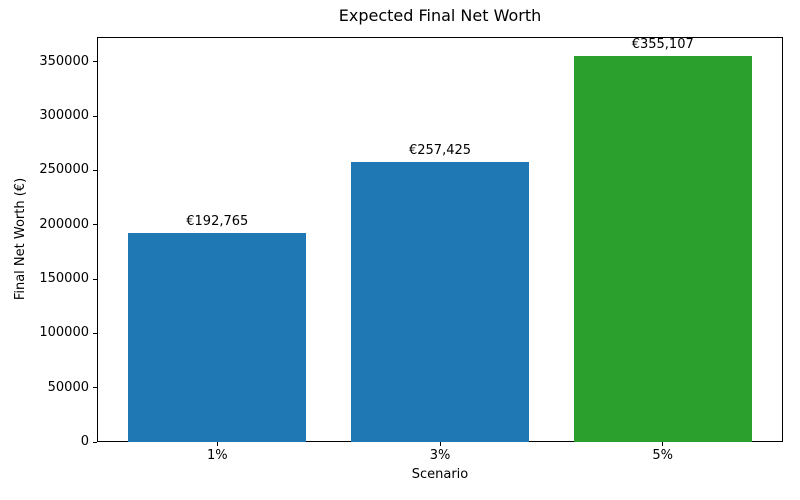 The height and width of the screenshot is (500, 800). Describe the element at coordinates (64, 61) in the screenshot. I see `y-axis-tick-label: 350000` at that location.